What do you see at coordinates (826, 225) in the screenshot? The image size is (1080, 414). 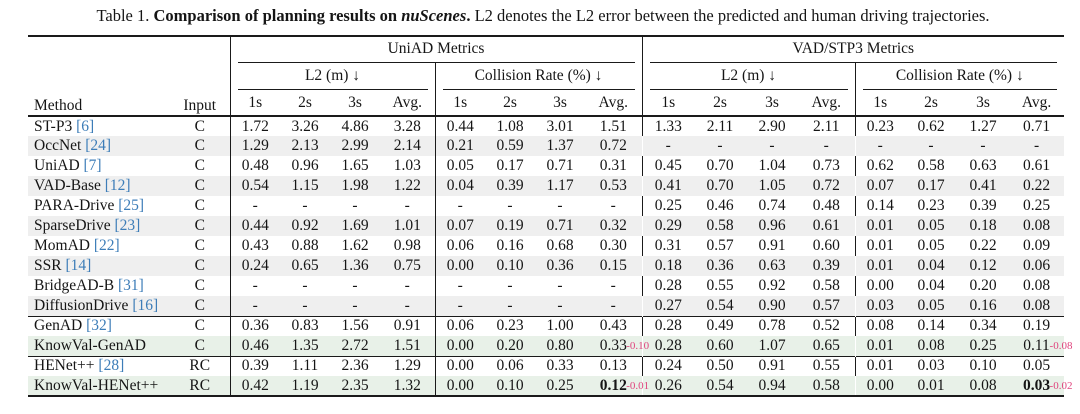 I see `value-cell: 0.61` at bounding box center [826, 225].